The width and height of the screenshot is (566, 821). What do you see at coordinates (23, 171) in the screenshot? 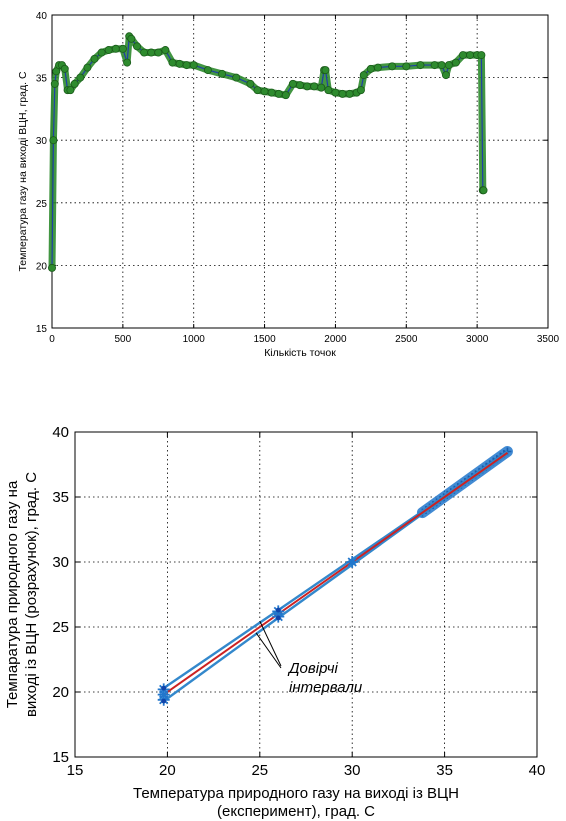
I see `y-axis-label: Температура газу на виході ВЦН, град. С` at bounding box center [23, 171].